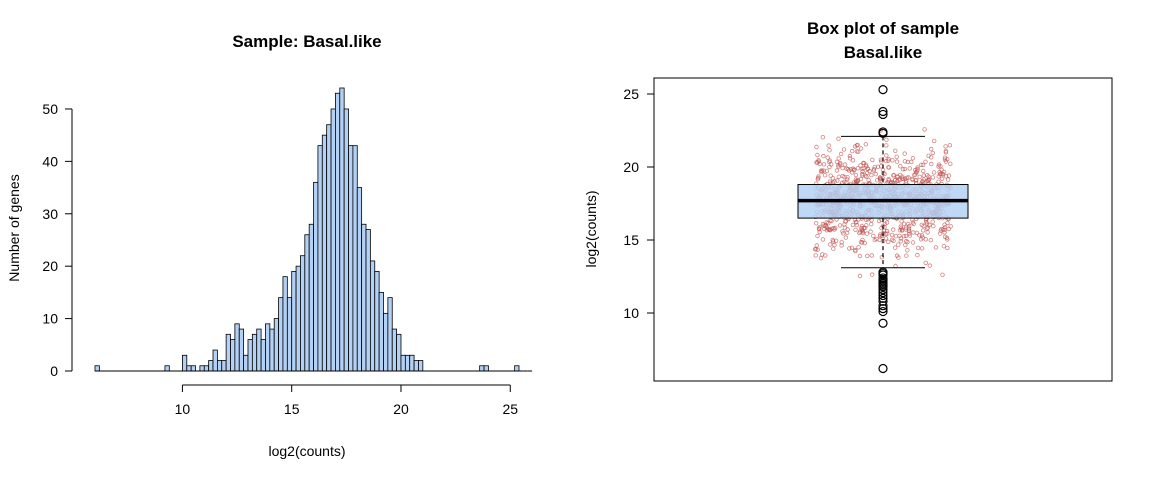 The height and width of the screenshot is (480, 1152). Describe the element at coordinates (306, 451) in the screenshot. I see `histogram-x-label: log2(counts)` at that location.